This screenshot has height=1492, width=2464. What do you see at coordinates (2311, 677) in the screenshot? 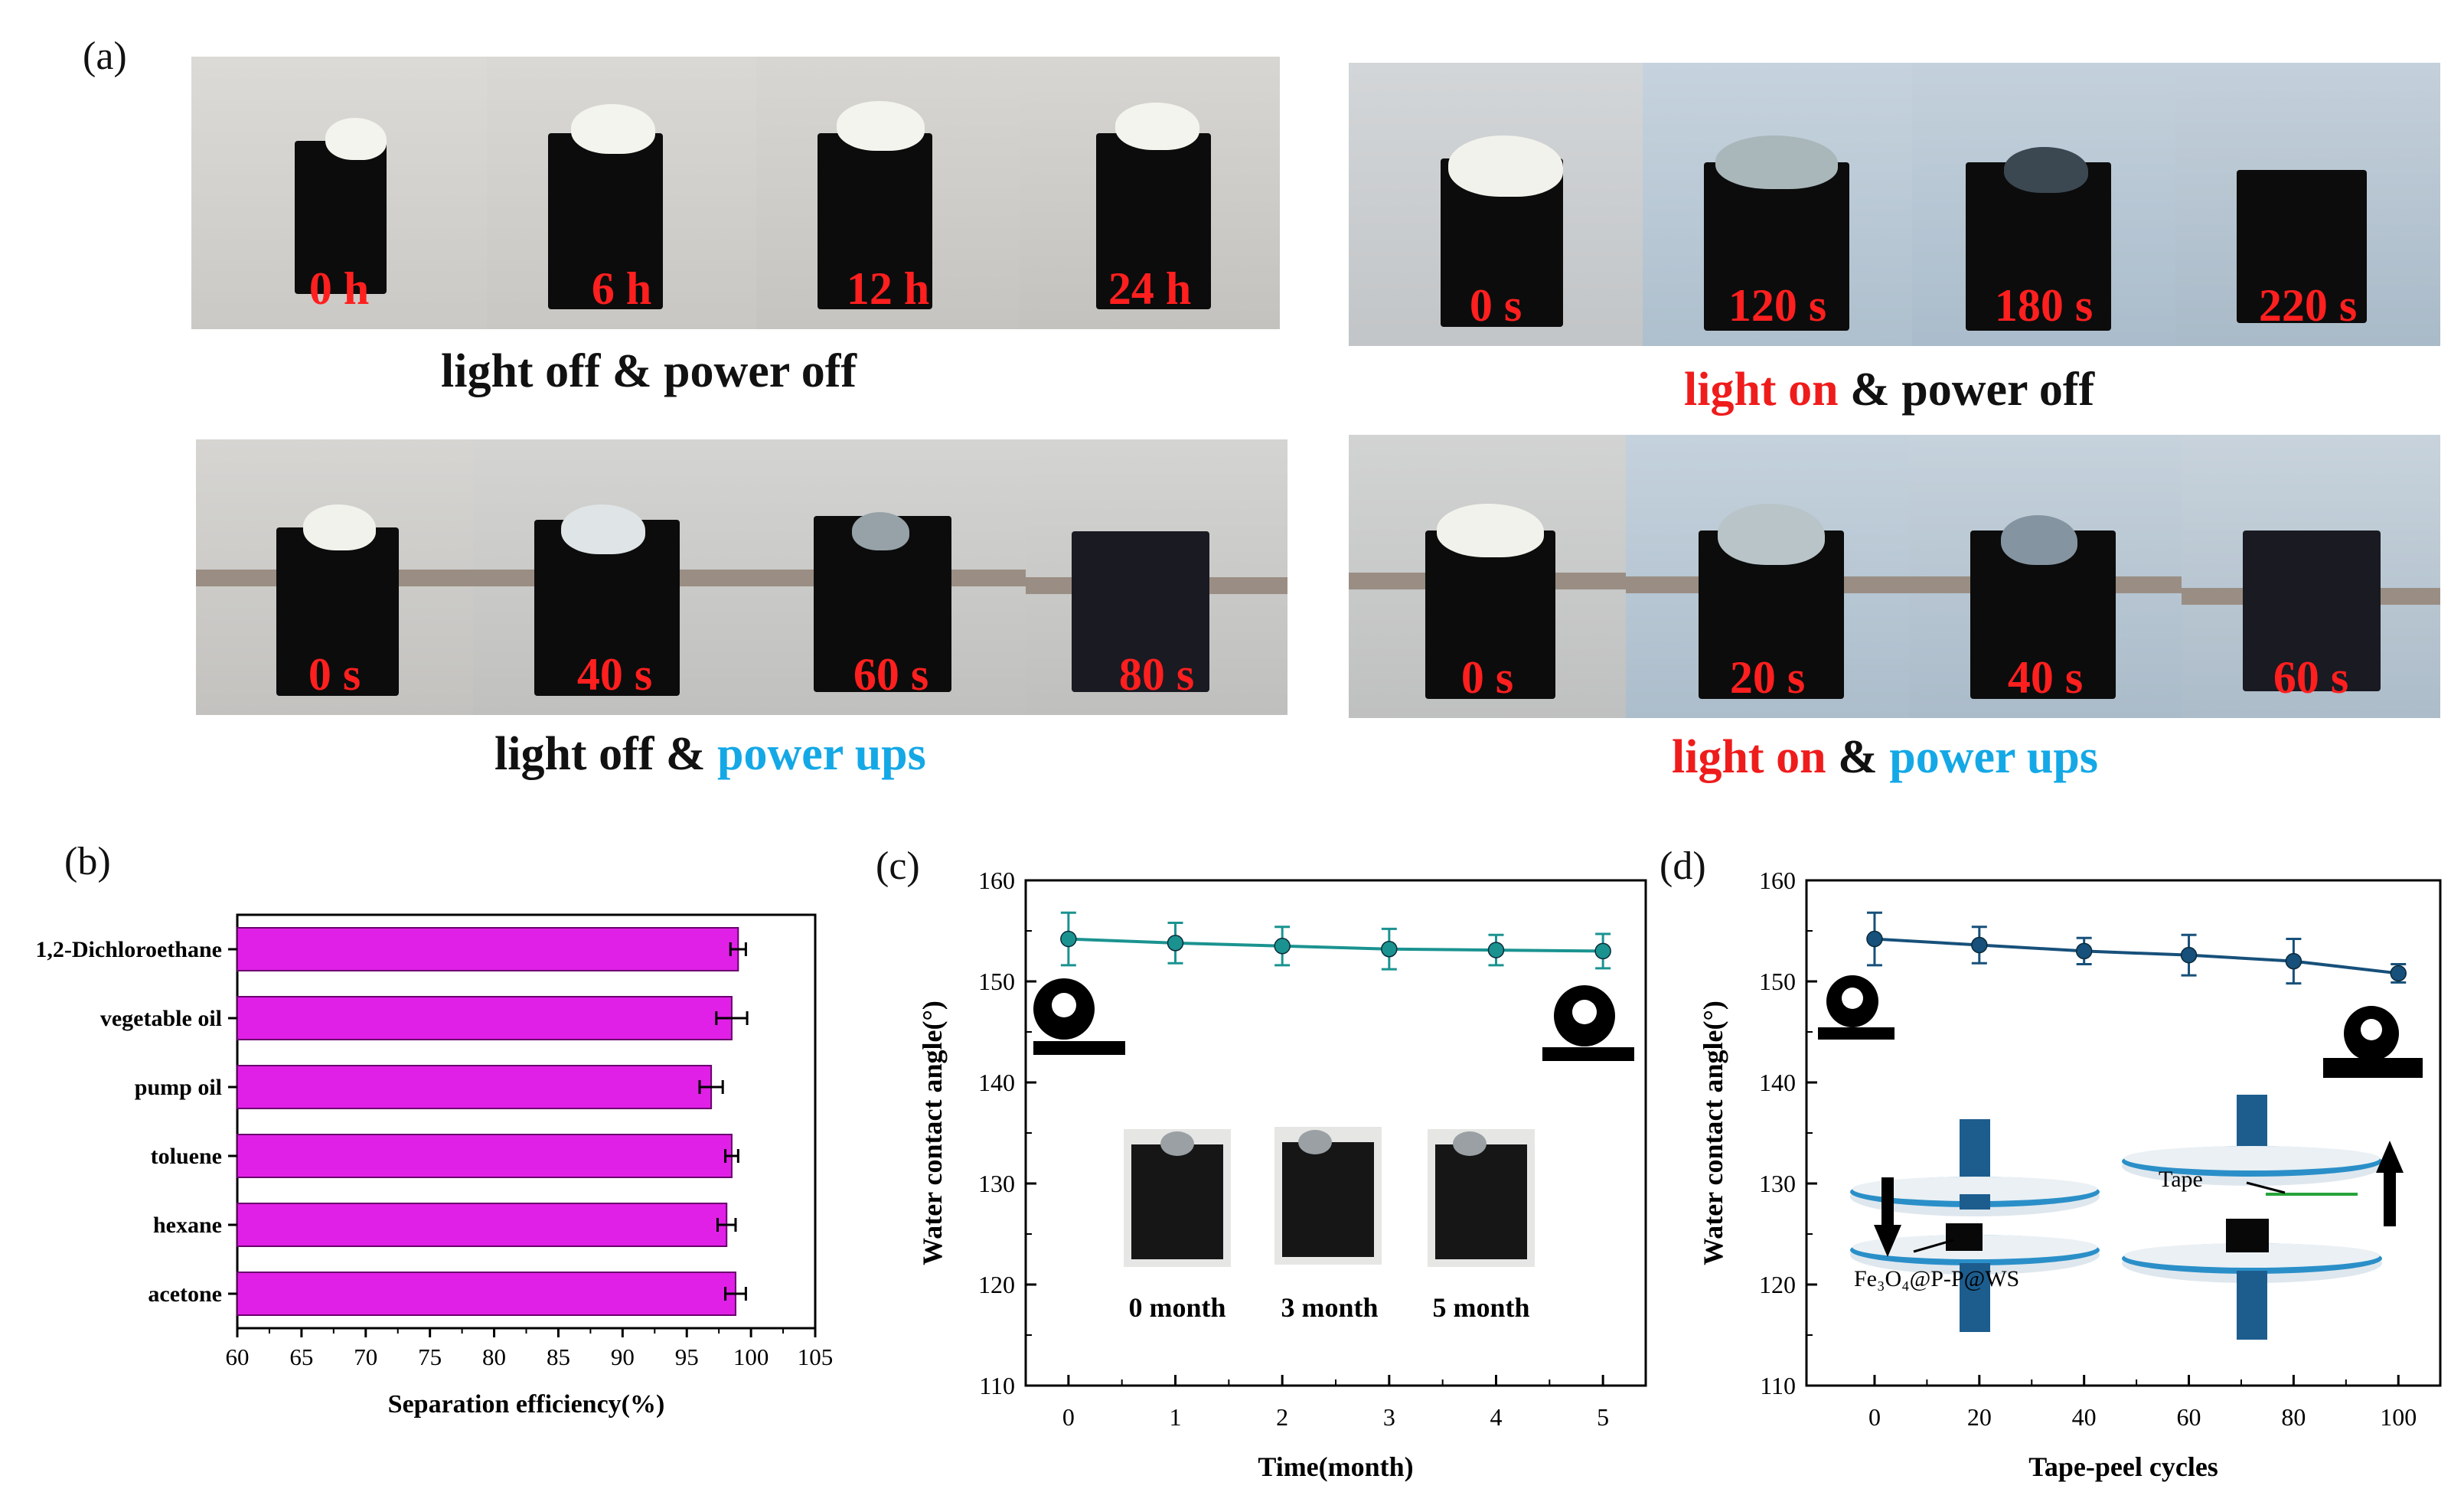
I see `time-label: 60 s` at bounding box center [2311, 677].